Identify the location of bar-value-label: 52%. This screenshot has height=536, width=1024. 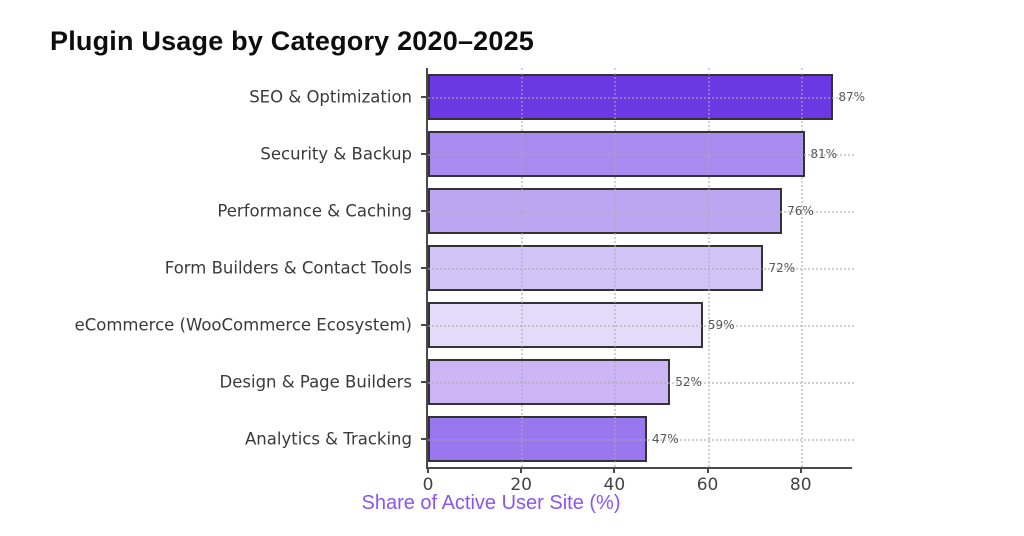
(688, 381).